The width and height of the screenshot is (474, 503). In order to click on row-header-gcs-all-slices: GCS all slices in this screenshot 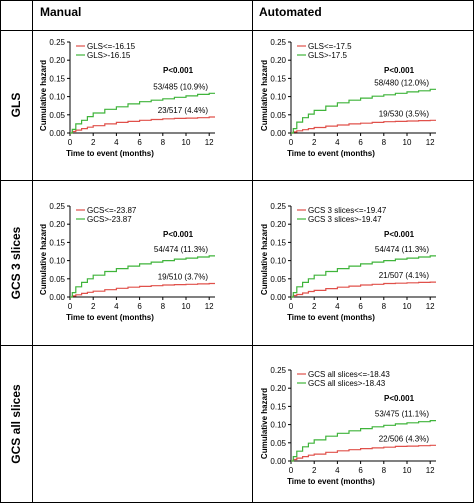, I will do `click(16, 424)`.